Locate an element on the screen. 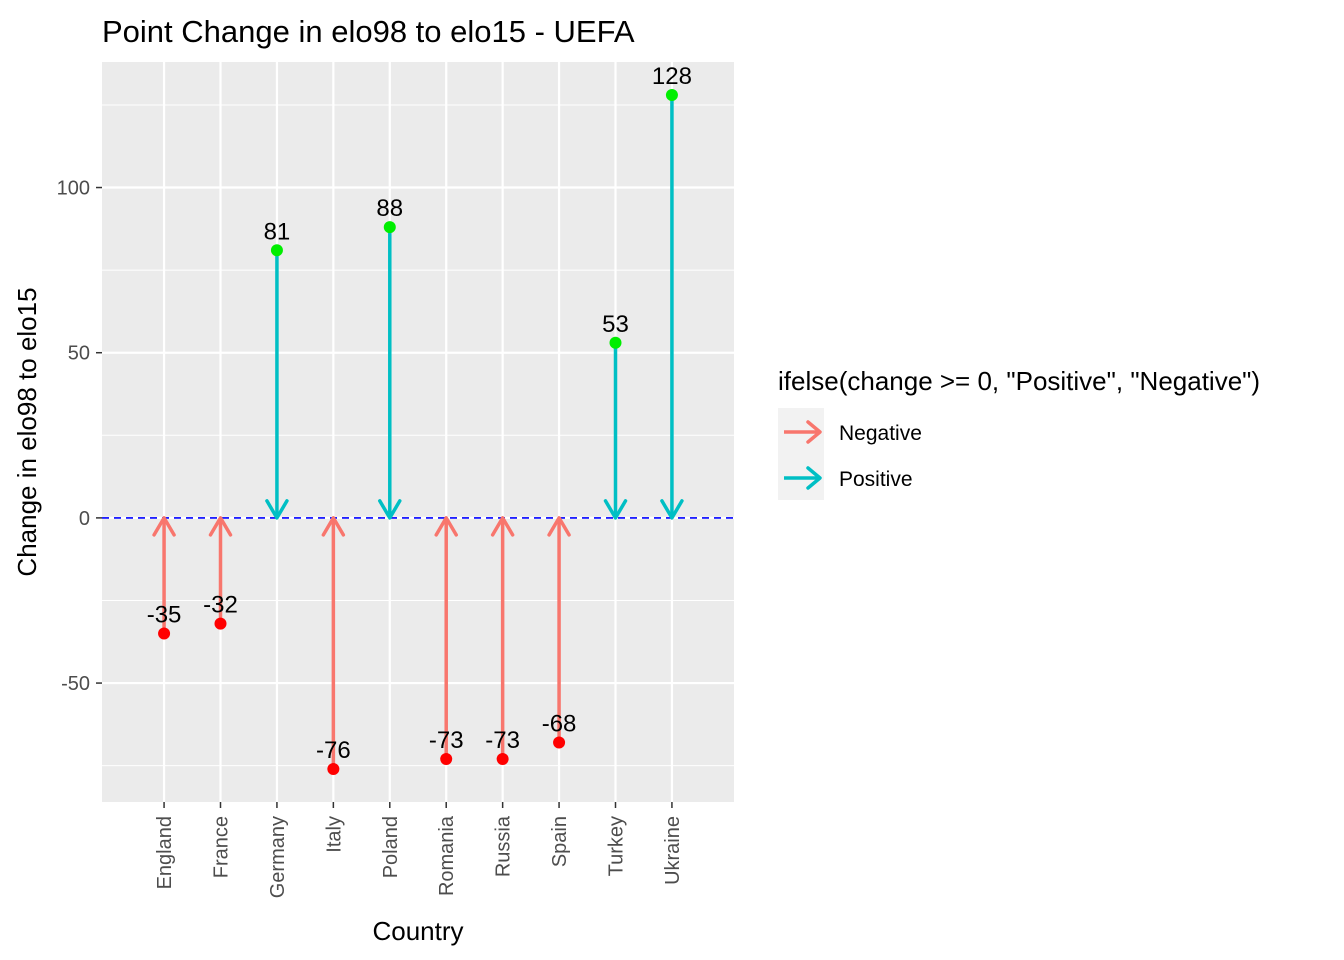 Image resolution: width=1344 pixels, height=960 pixels. x-tick-label: France is located at coordinates (222, 847).